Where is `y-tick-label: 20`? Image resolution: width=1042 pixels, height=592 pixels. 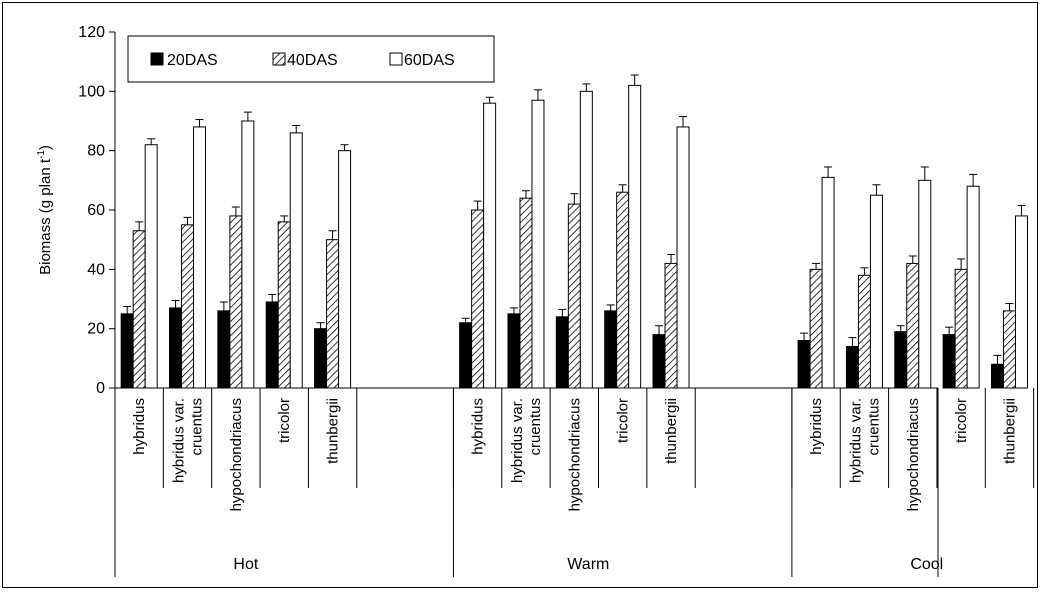 y-tick-label: 20 is located at coordinates (96, 329).